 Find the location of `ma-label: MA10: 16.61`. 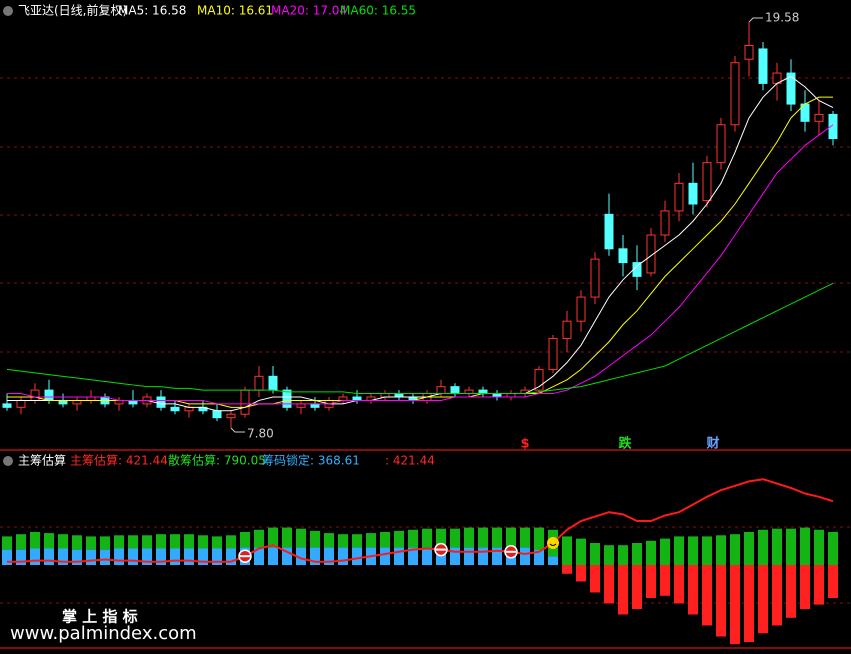

ma-label: MA10: 16.61 is located at coordinates (235, 11).